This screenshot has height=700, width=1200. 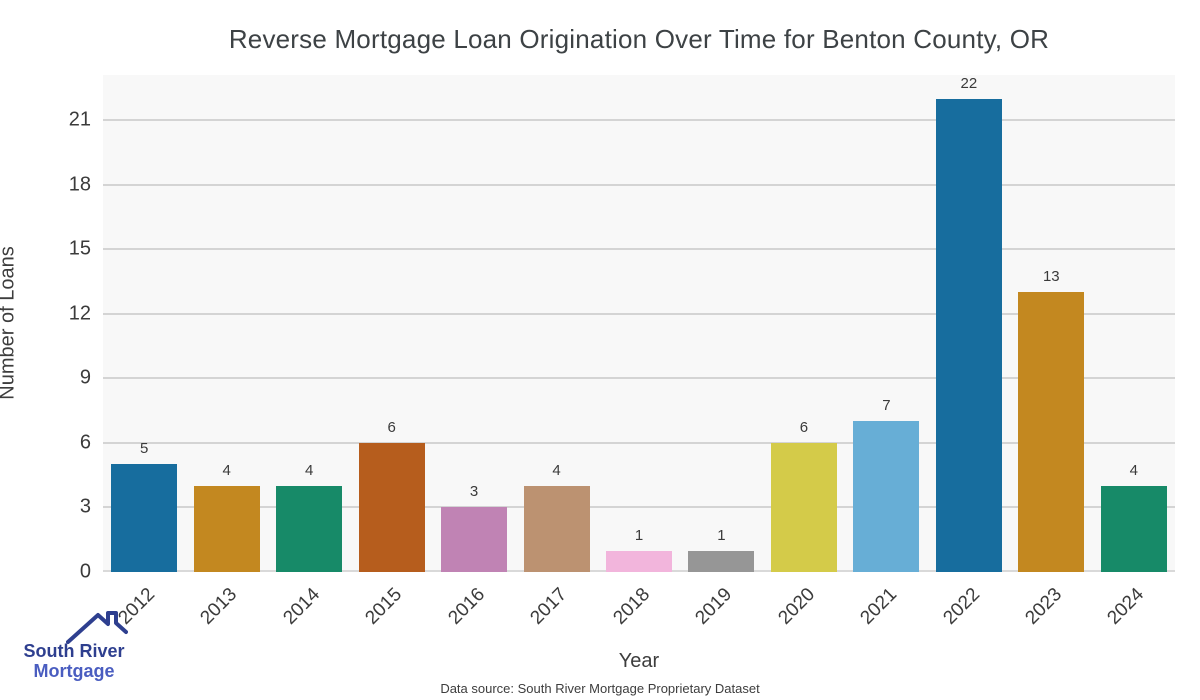 I want to click on bar-2019, so click(x=721, y=561).